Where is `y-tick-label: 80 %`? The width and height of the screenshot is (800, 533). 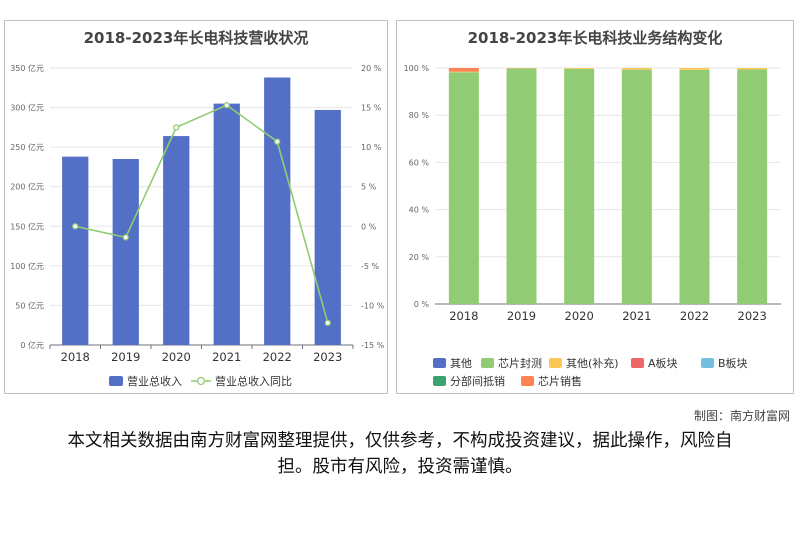 y-tick-label: 80 % is located at coordinates (419, 115).